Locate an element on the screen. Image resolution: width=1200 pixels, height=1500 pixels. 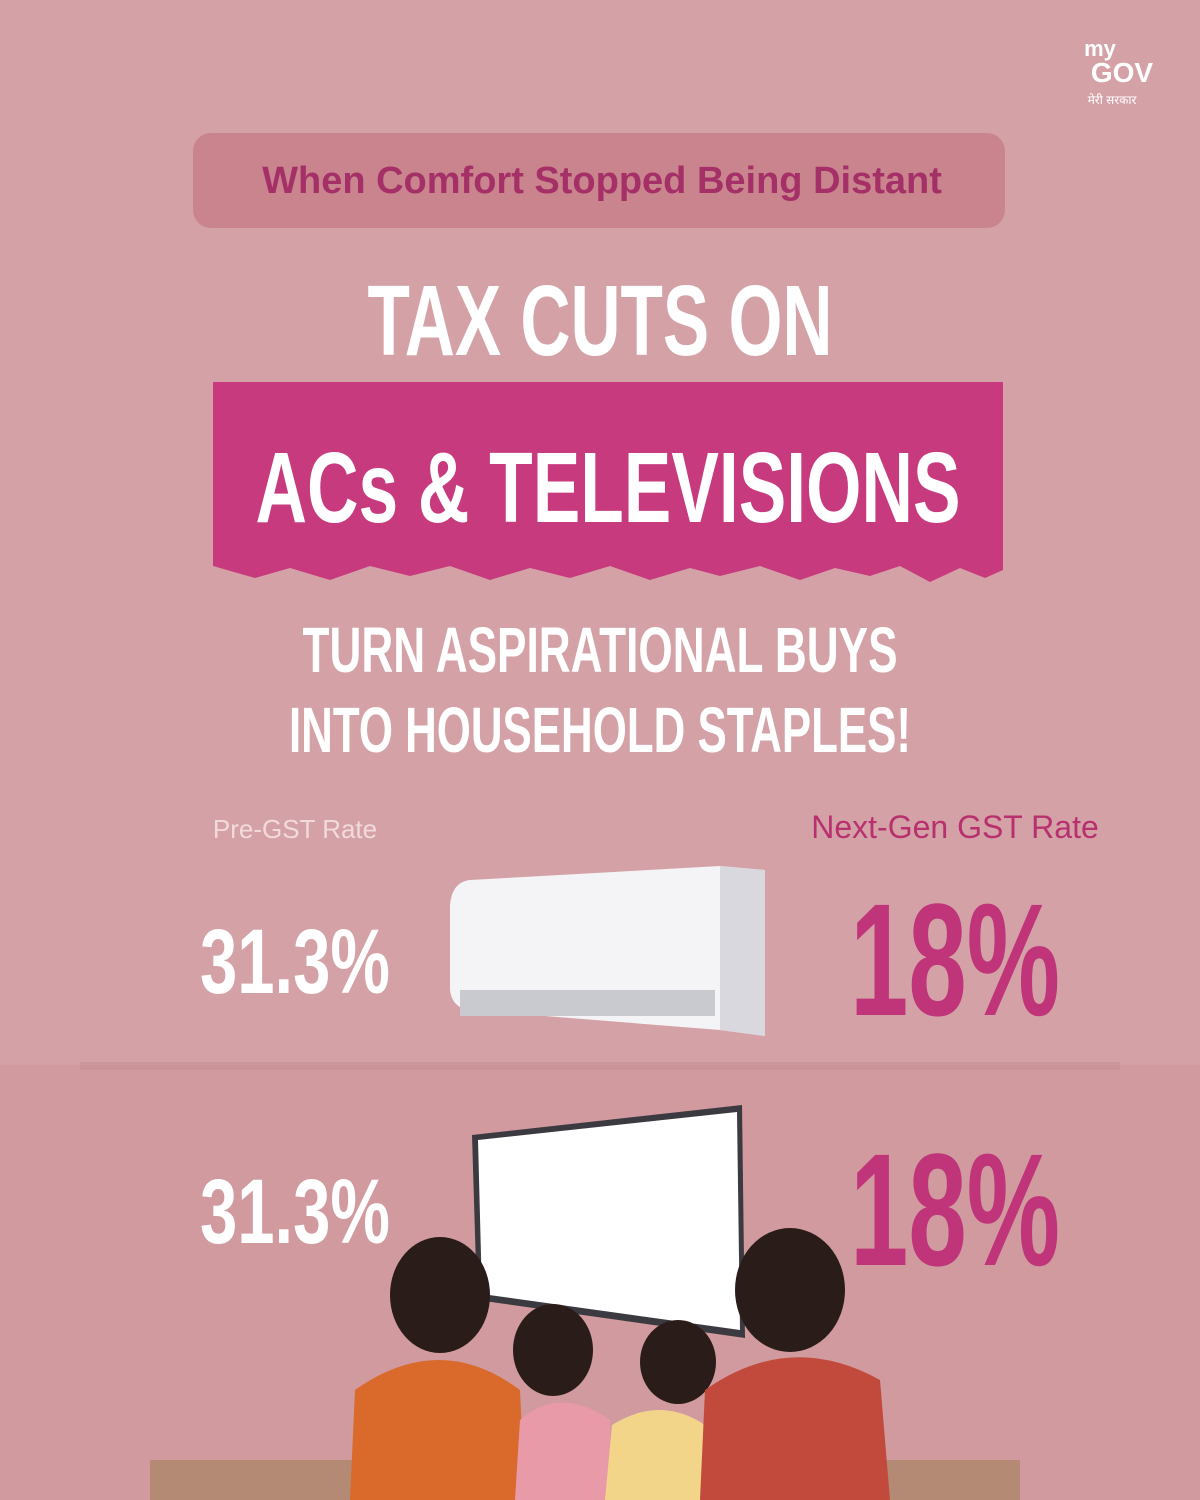
banner-box is located at coordinates (599, 180).